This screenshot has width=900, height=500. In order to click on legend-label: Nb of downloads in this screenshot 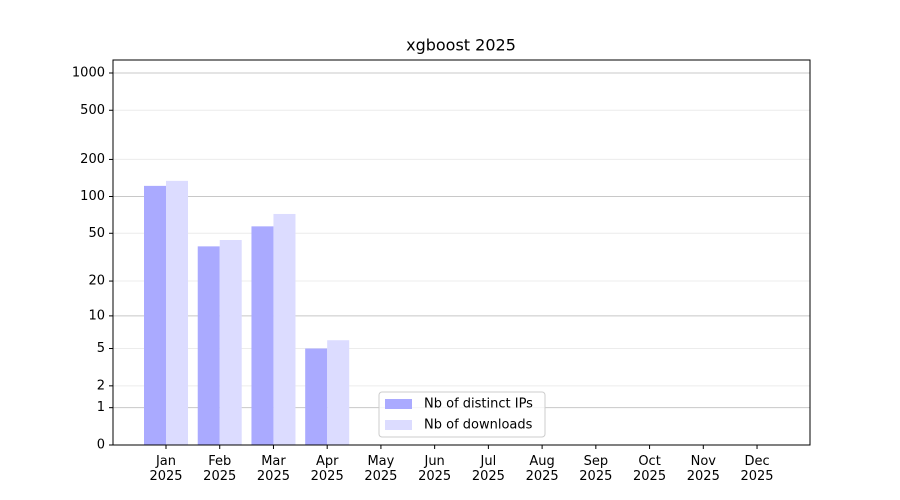, I will do `click(478, 425)`.